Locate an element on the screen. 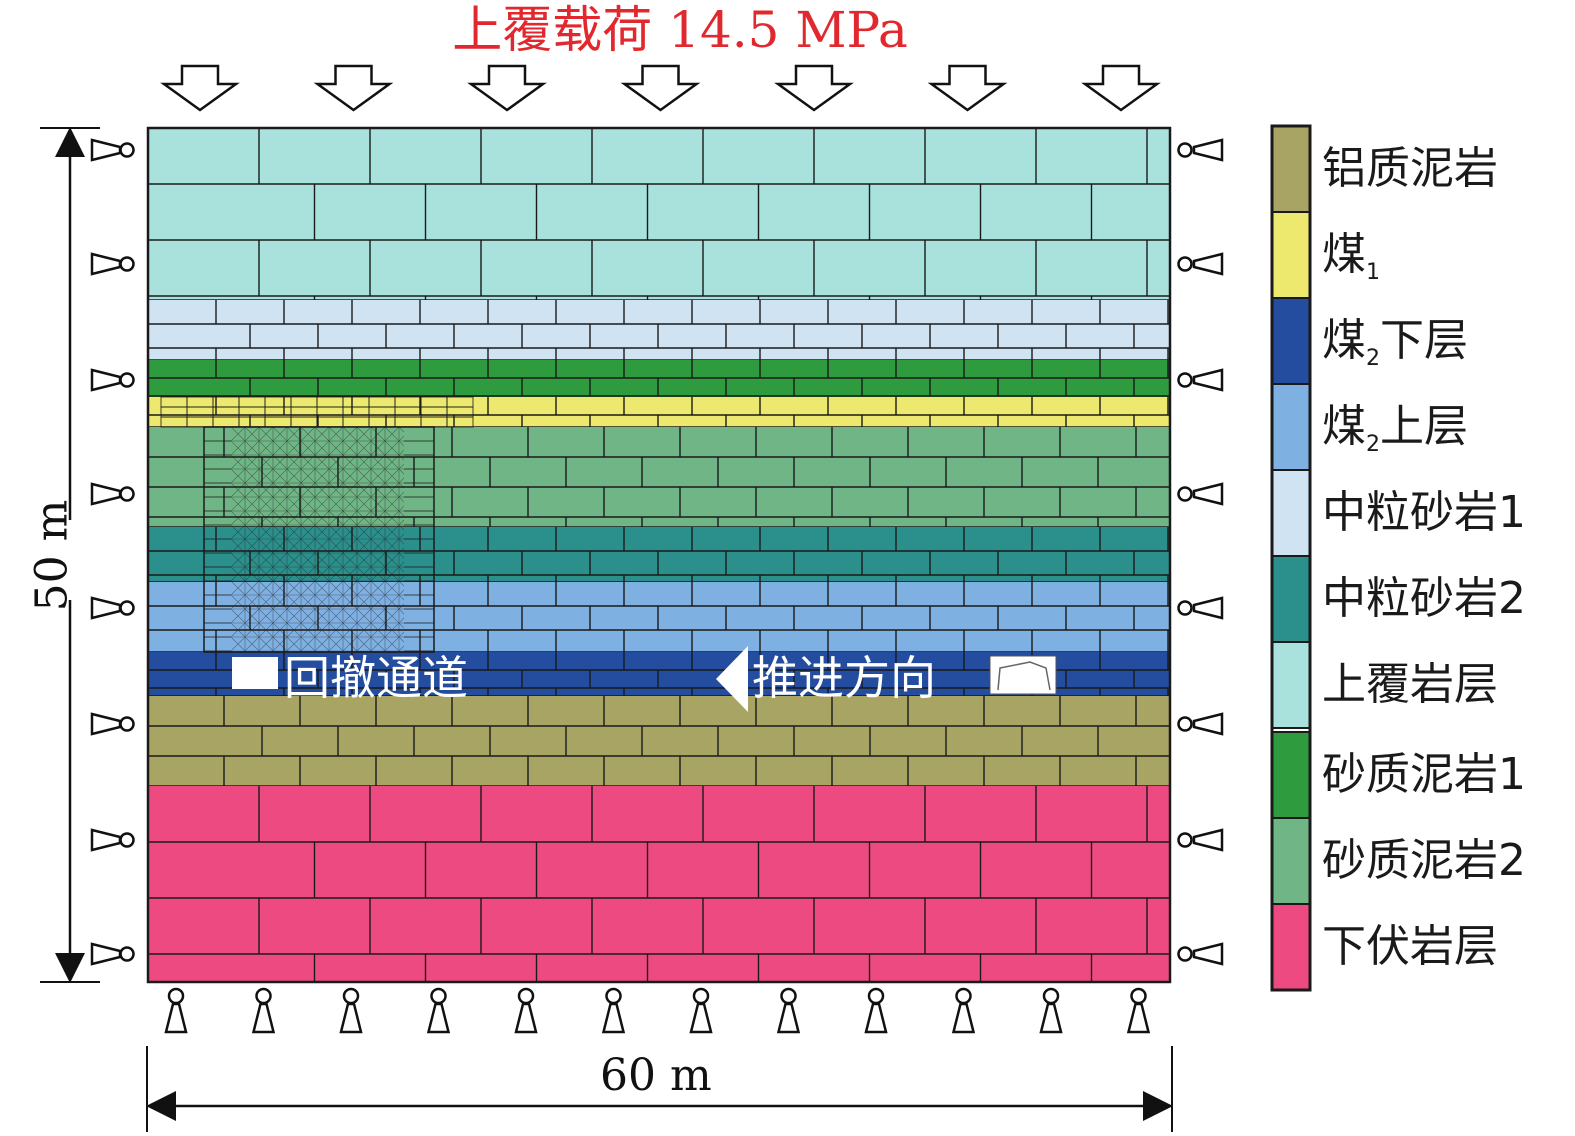  legend-label-suffix: 下层 is located at coordinates (1424, 340).